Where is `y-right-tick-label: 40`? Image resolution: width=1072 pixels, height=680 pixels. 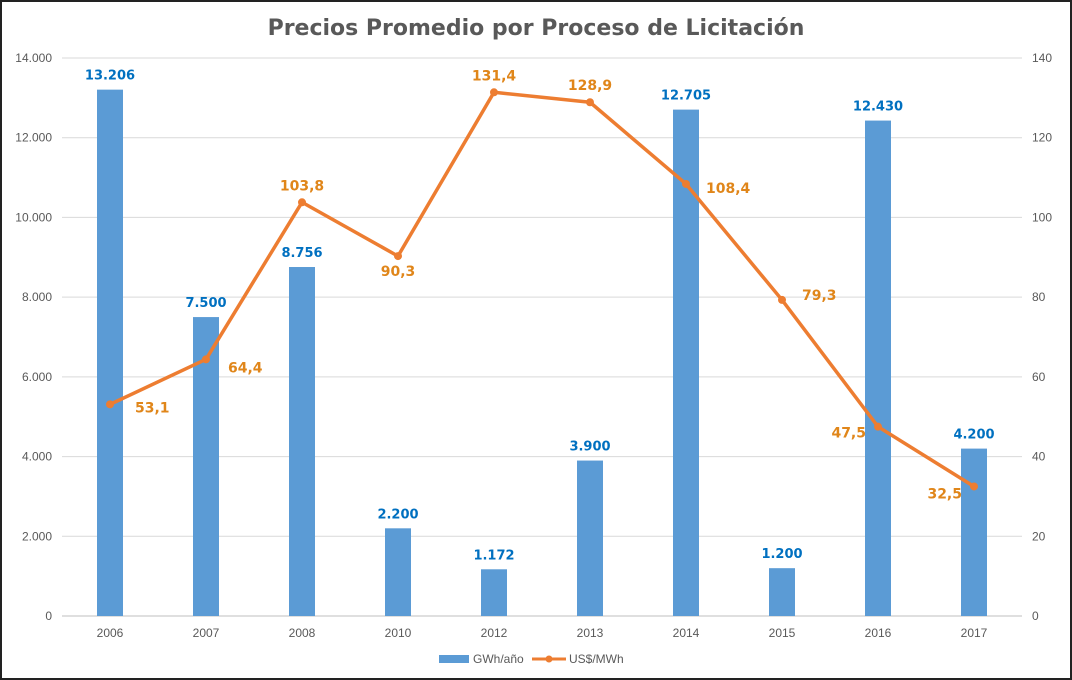 y-right-tick-label: 40 is located at coordinates (1039, 457).